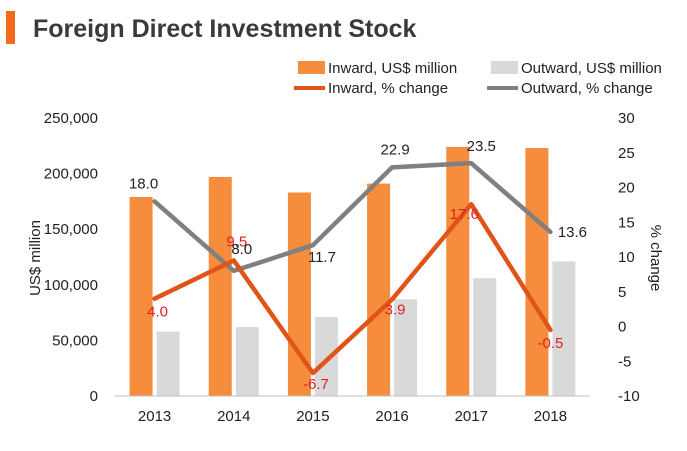 This screenshot has width=687, height=451. What do you see at coordinates (622, 292) in the screenshot?
I see `y-tick-right: 5` at bounding box center [622, 292].